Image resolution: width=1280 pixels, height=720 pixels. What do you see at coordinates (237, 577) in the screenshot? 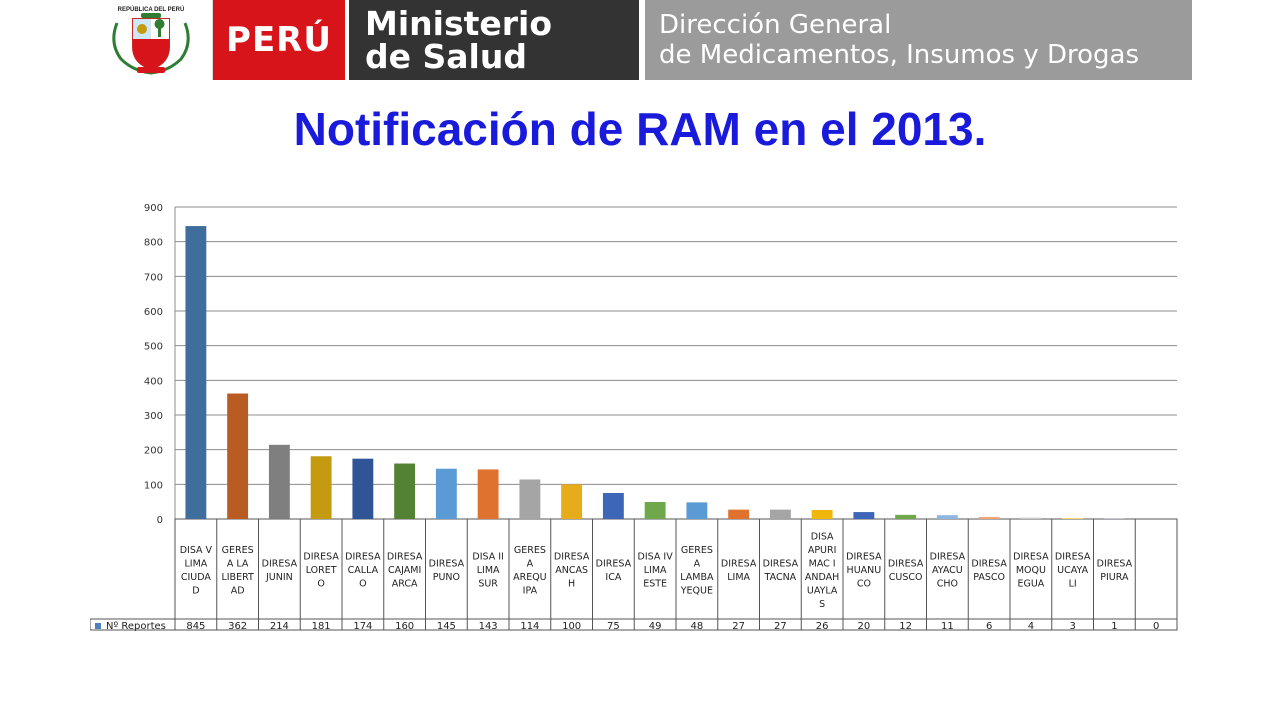
I see `category-label: LIBERT` at bounding box center [237, 577].